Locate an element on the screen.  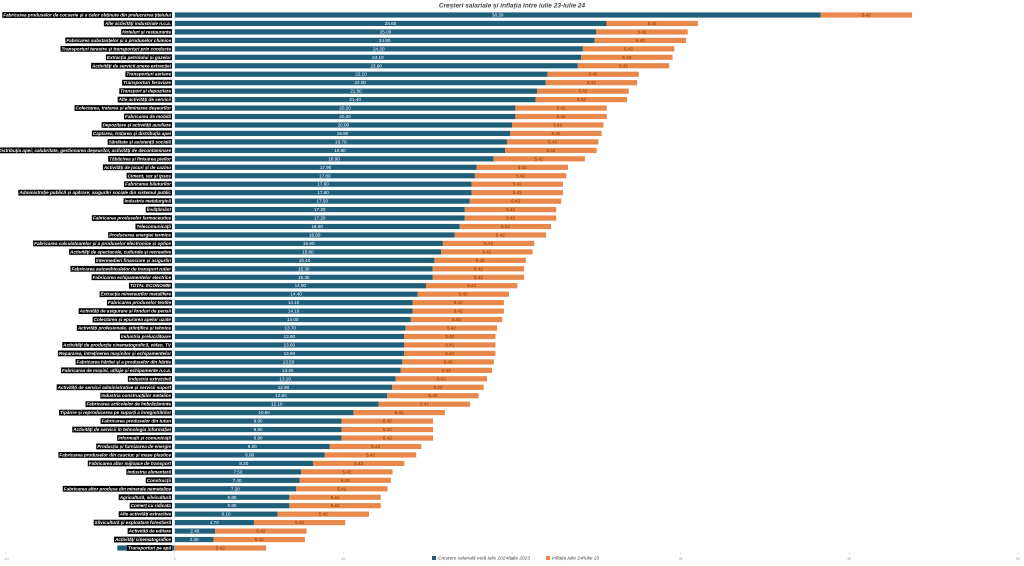
data-label: 17.50 is located at coordinates (323, 201).